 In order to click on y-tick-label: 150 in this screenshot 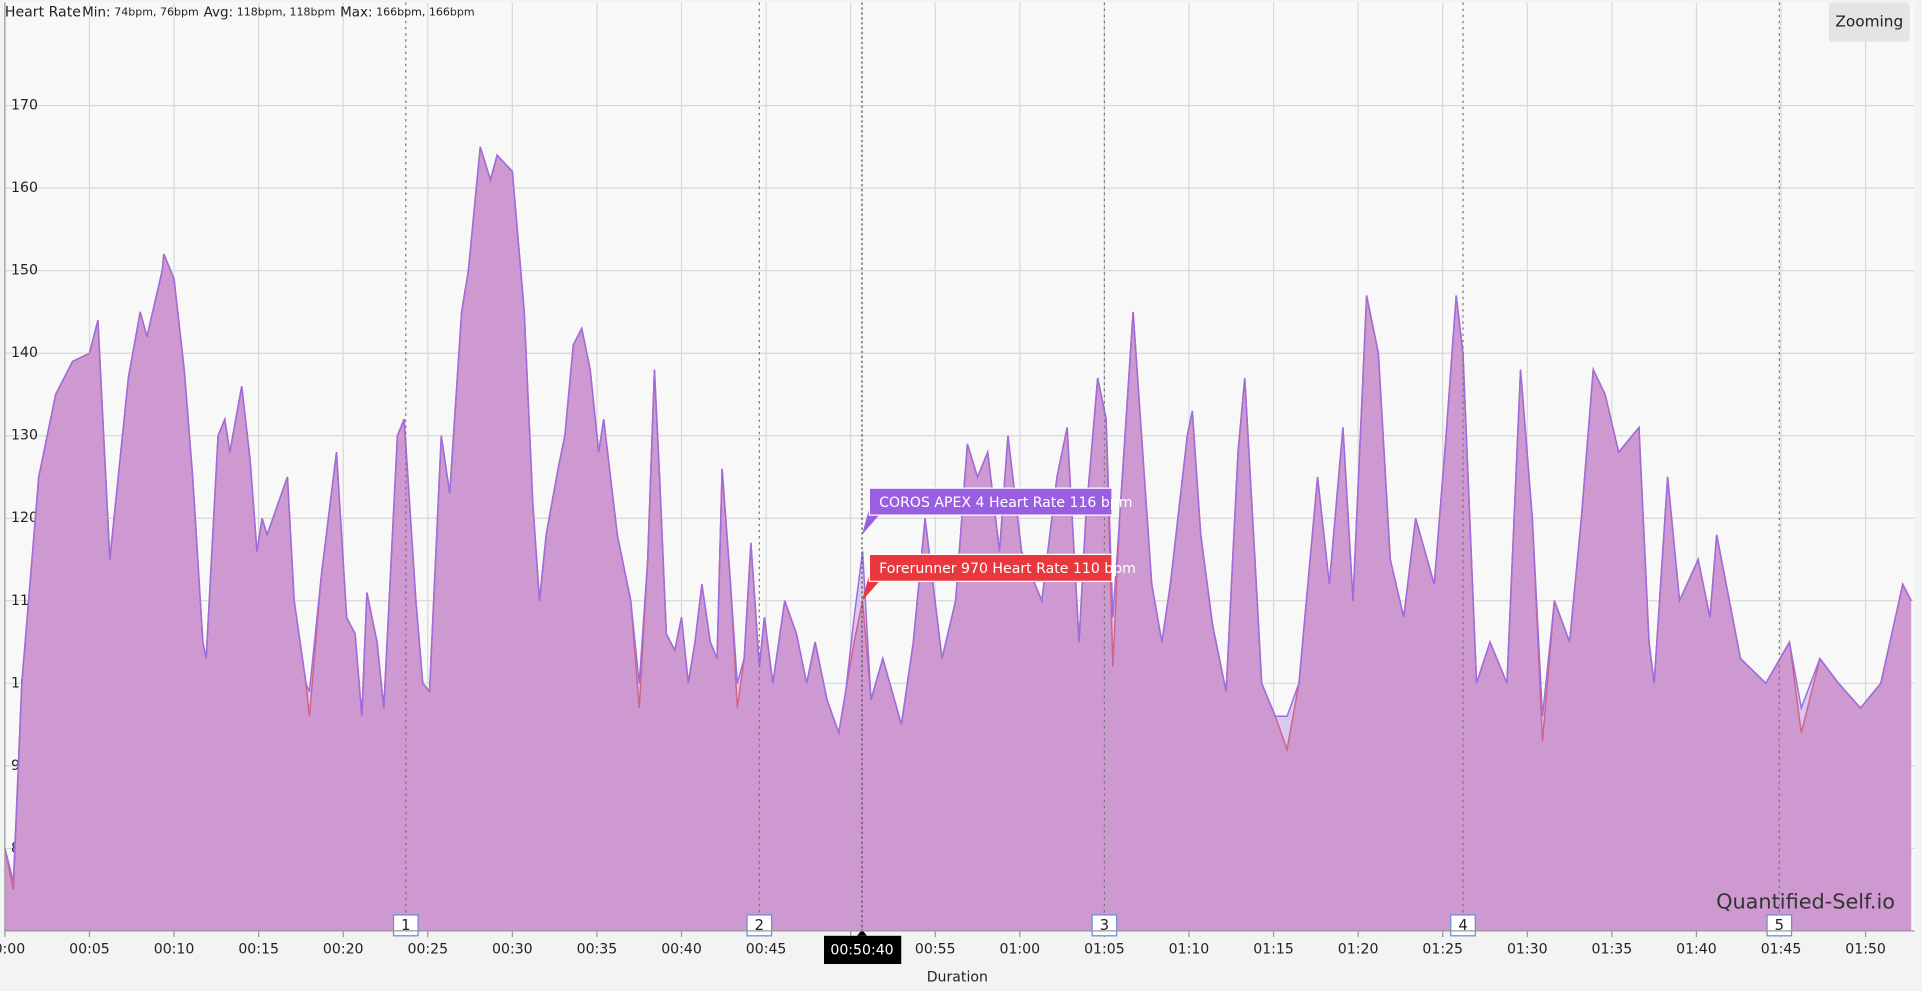, I will do `click(24, 271)`.